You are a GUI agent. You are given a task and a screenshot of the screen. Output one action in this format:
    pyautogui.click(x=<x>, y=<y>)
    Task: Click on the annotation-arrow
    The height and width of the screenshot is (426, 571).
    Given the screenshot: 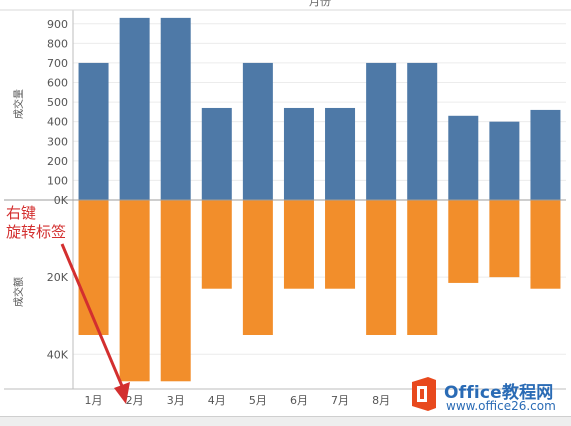 What is the action you would take?
    pyautogui.click(x=95, y=323)
    